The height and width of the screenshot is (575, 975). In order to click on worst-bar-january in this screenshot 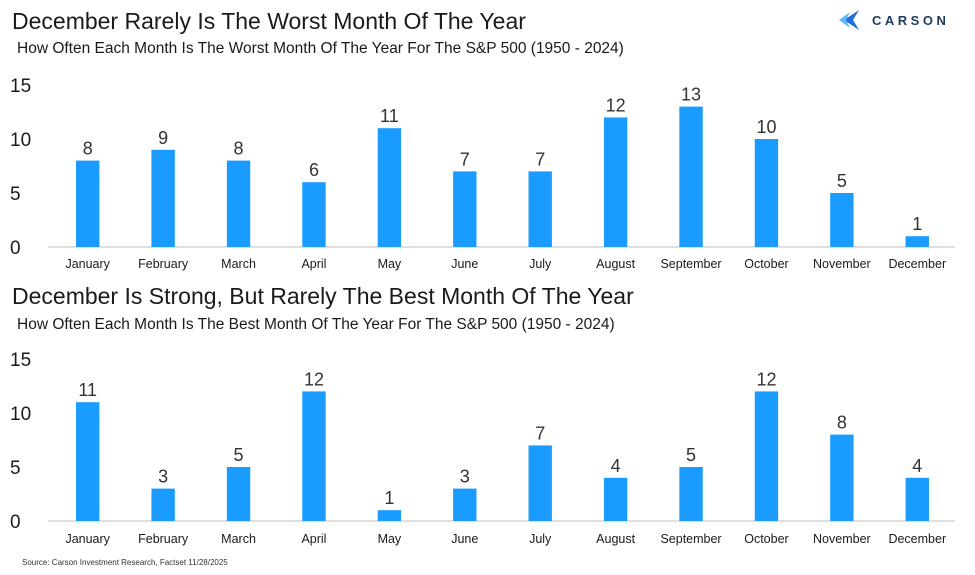, I will do `click(88, 203)`.